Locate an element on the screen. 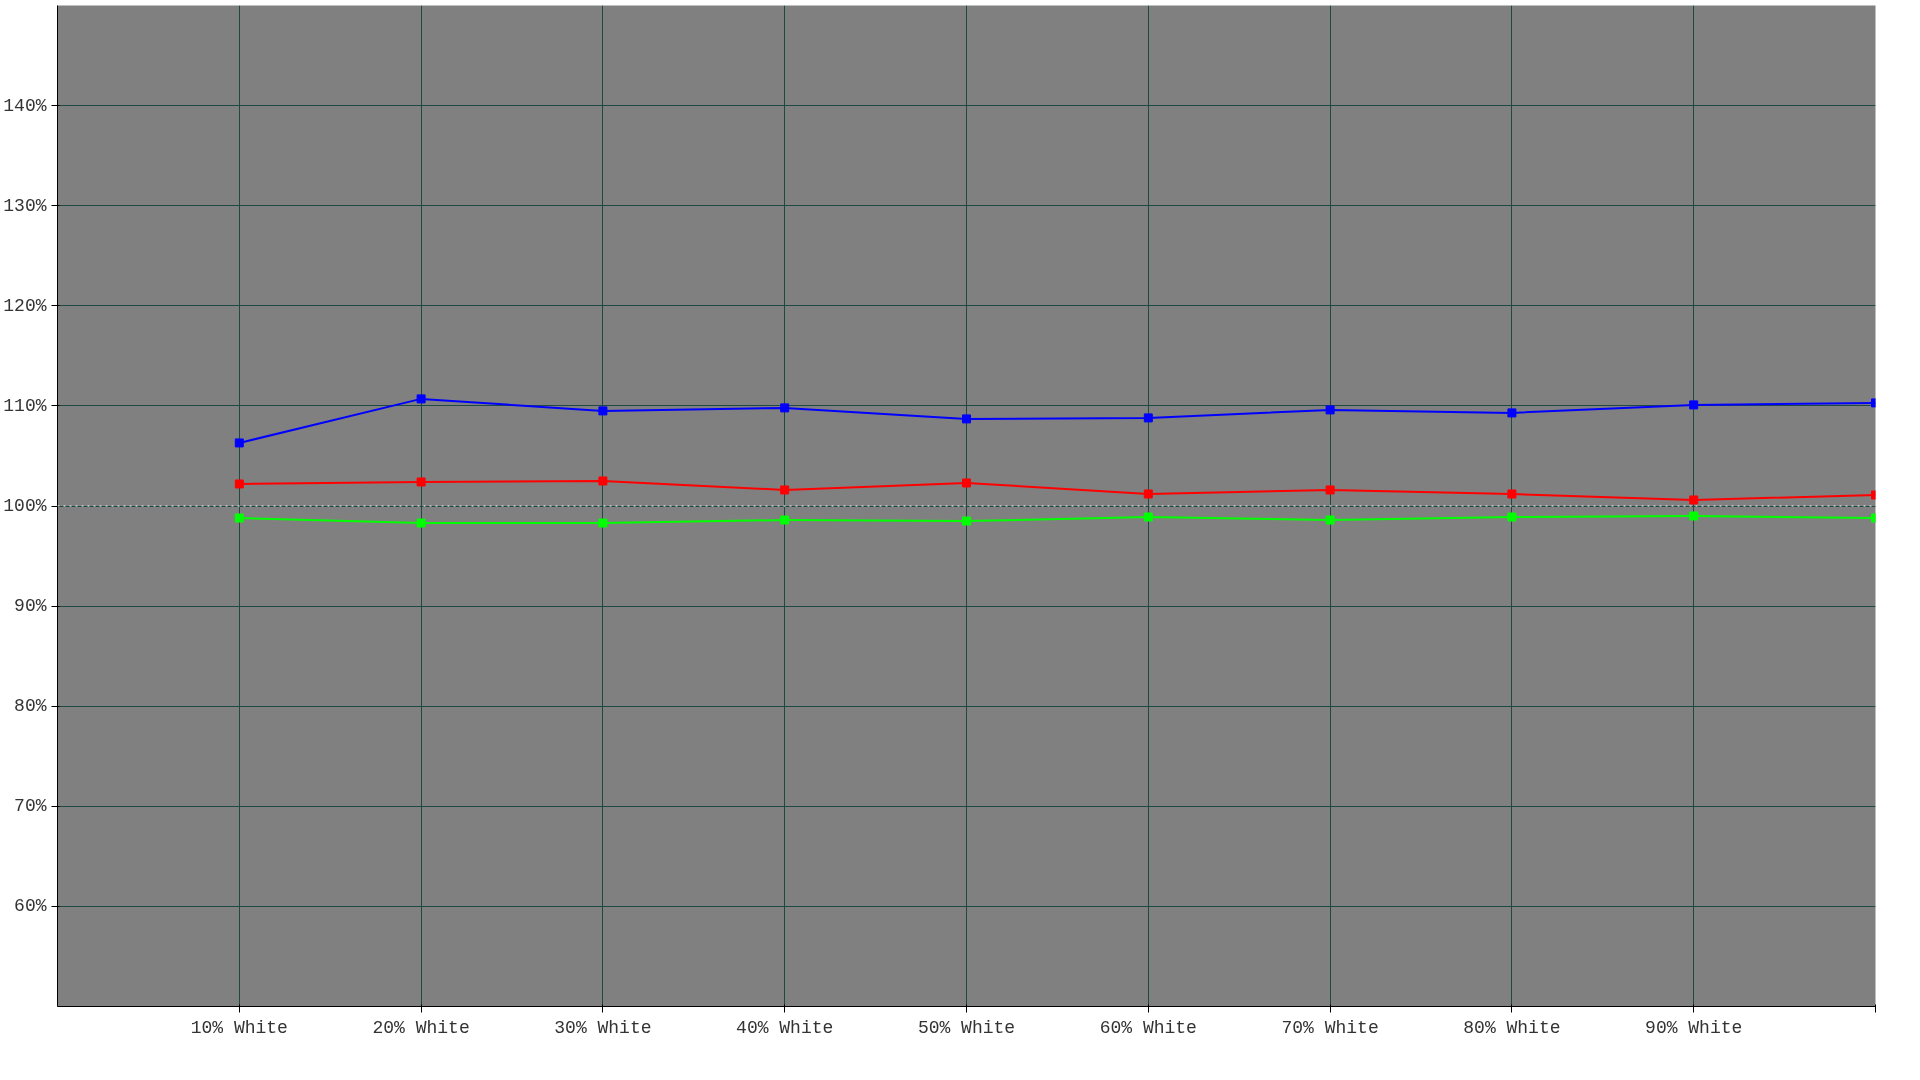 Image resolution: width=1920 pixels, height=1080 pixels. x-tick-label: 60% White is located at coordinates (1148, 1027).